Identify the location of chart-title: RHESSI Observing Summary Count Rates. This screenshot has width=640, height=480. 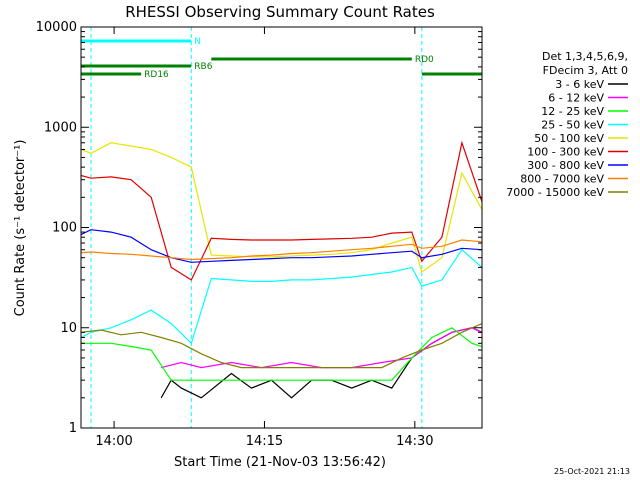
(280, 12).